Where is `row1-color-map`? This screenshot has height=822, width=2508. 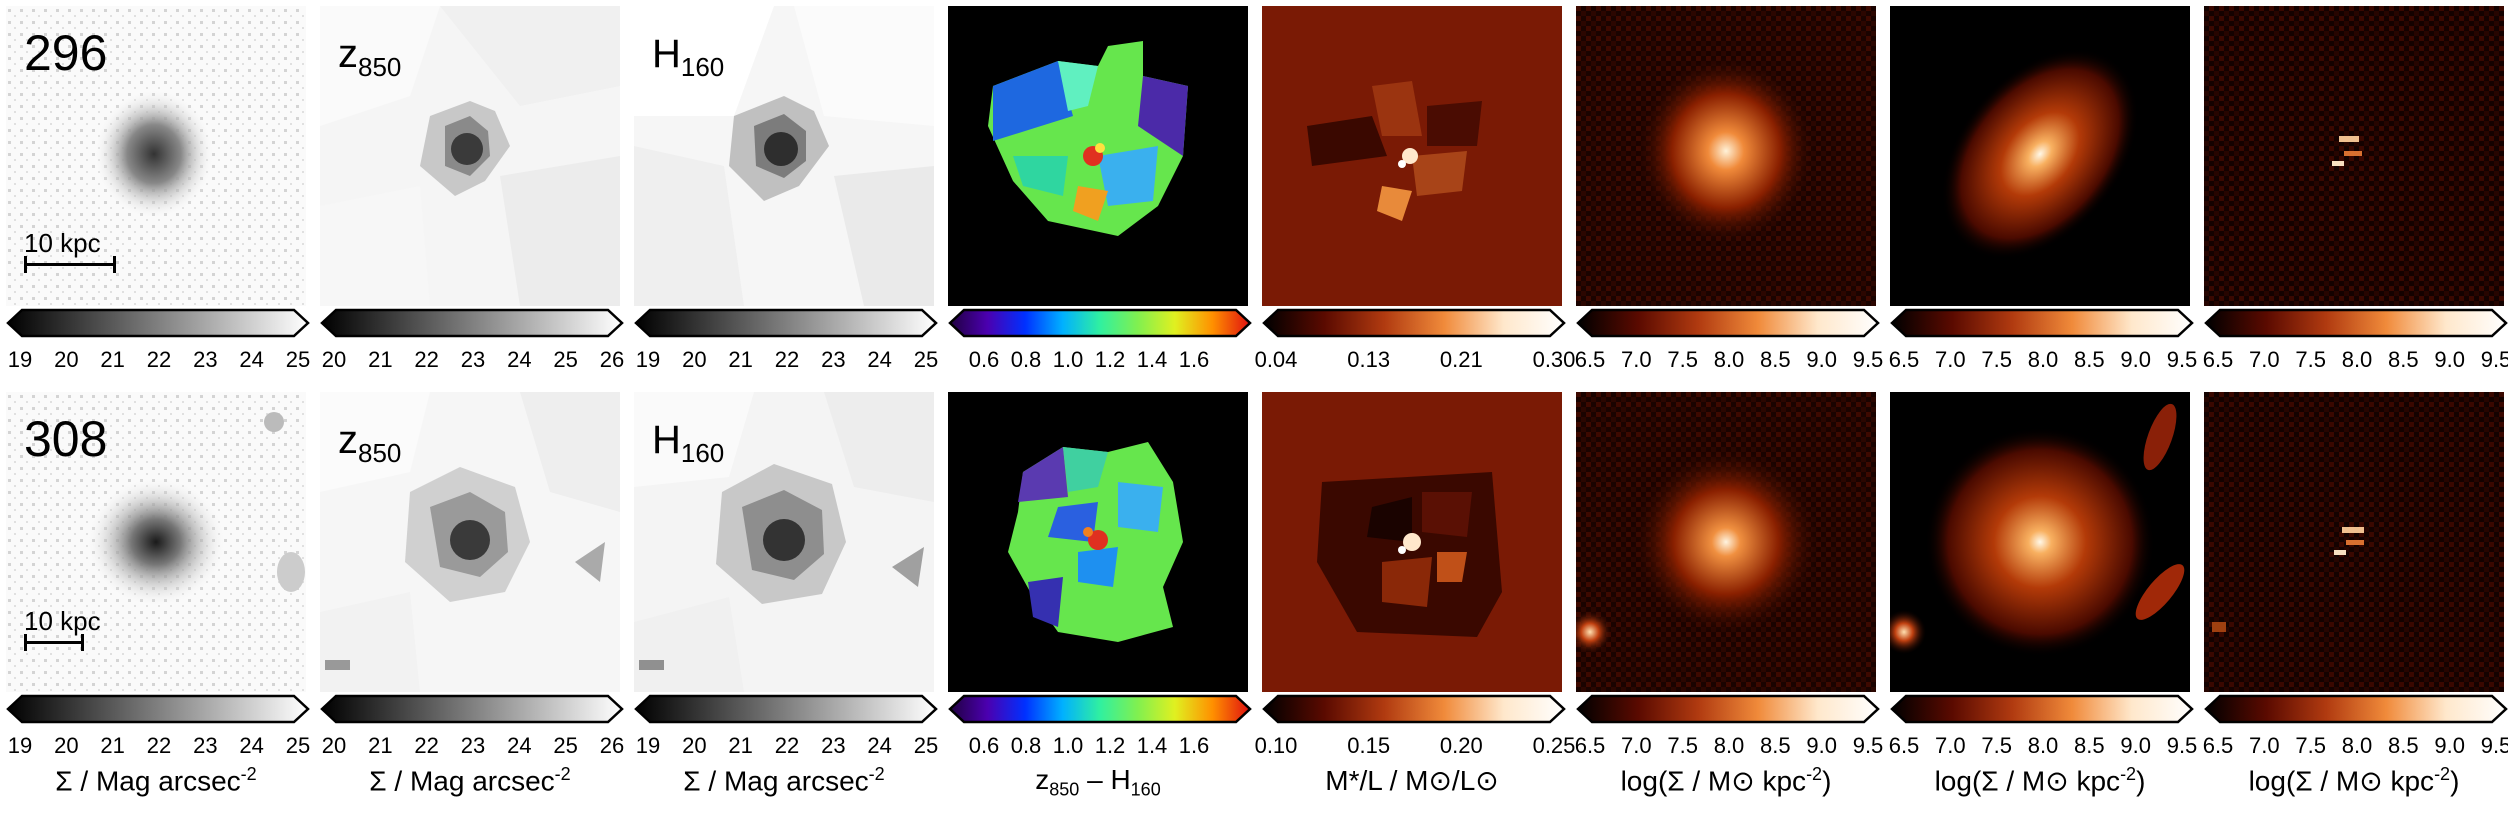
row1-color-map is located at coordinates (1098, 156).